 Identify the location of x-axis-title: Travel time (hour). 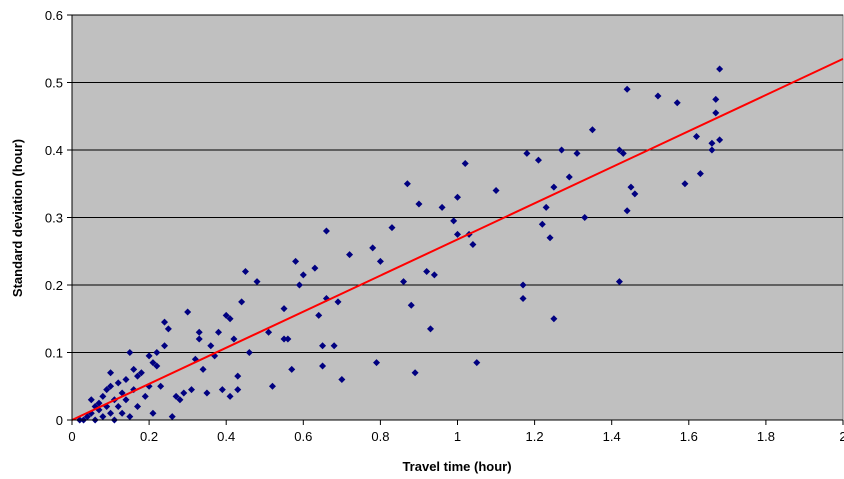
(456, 466).